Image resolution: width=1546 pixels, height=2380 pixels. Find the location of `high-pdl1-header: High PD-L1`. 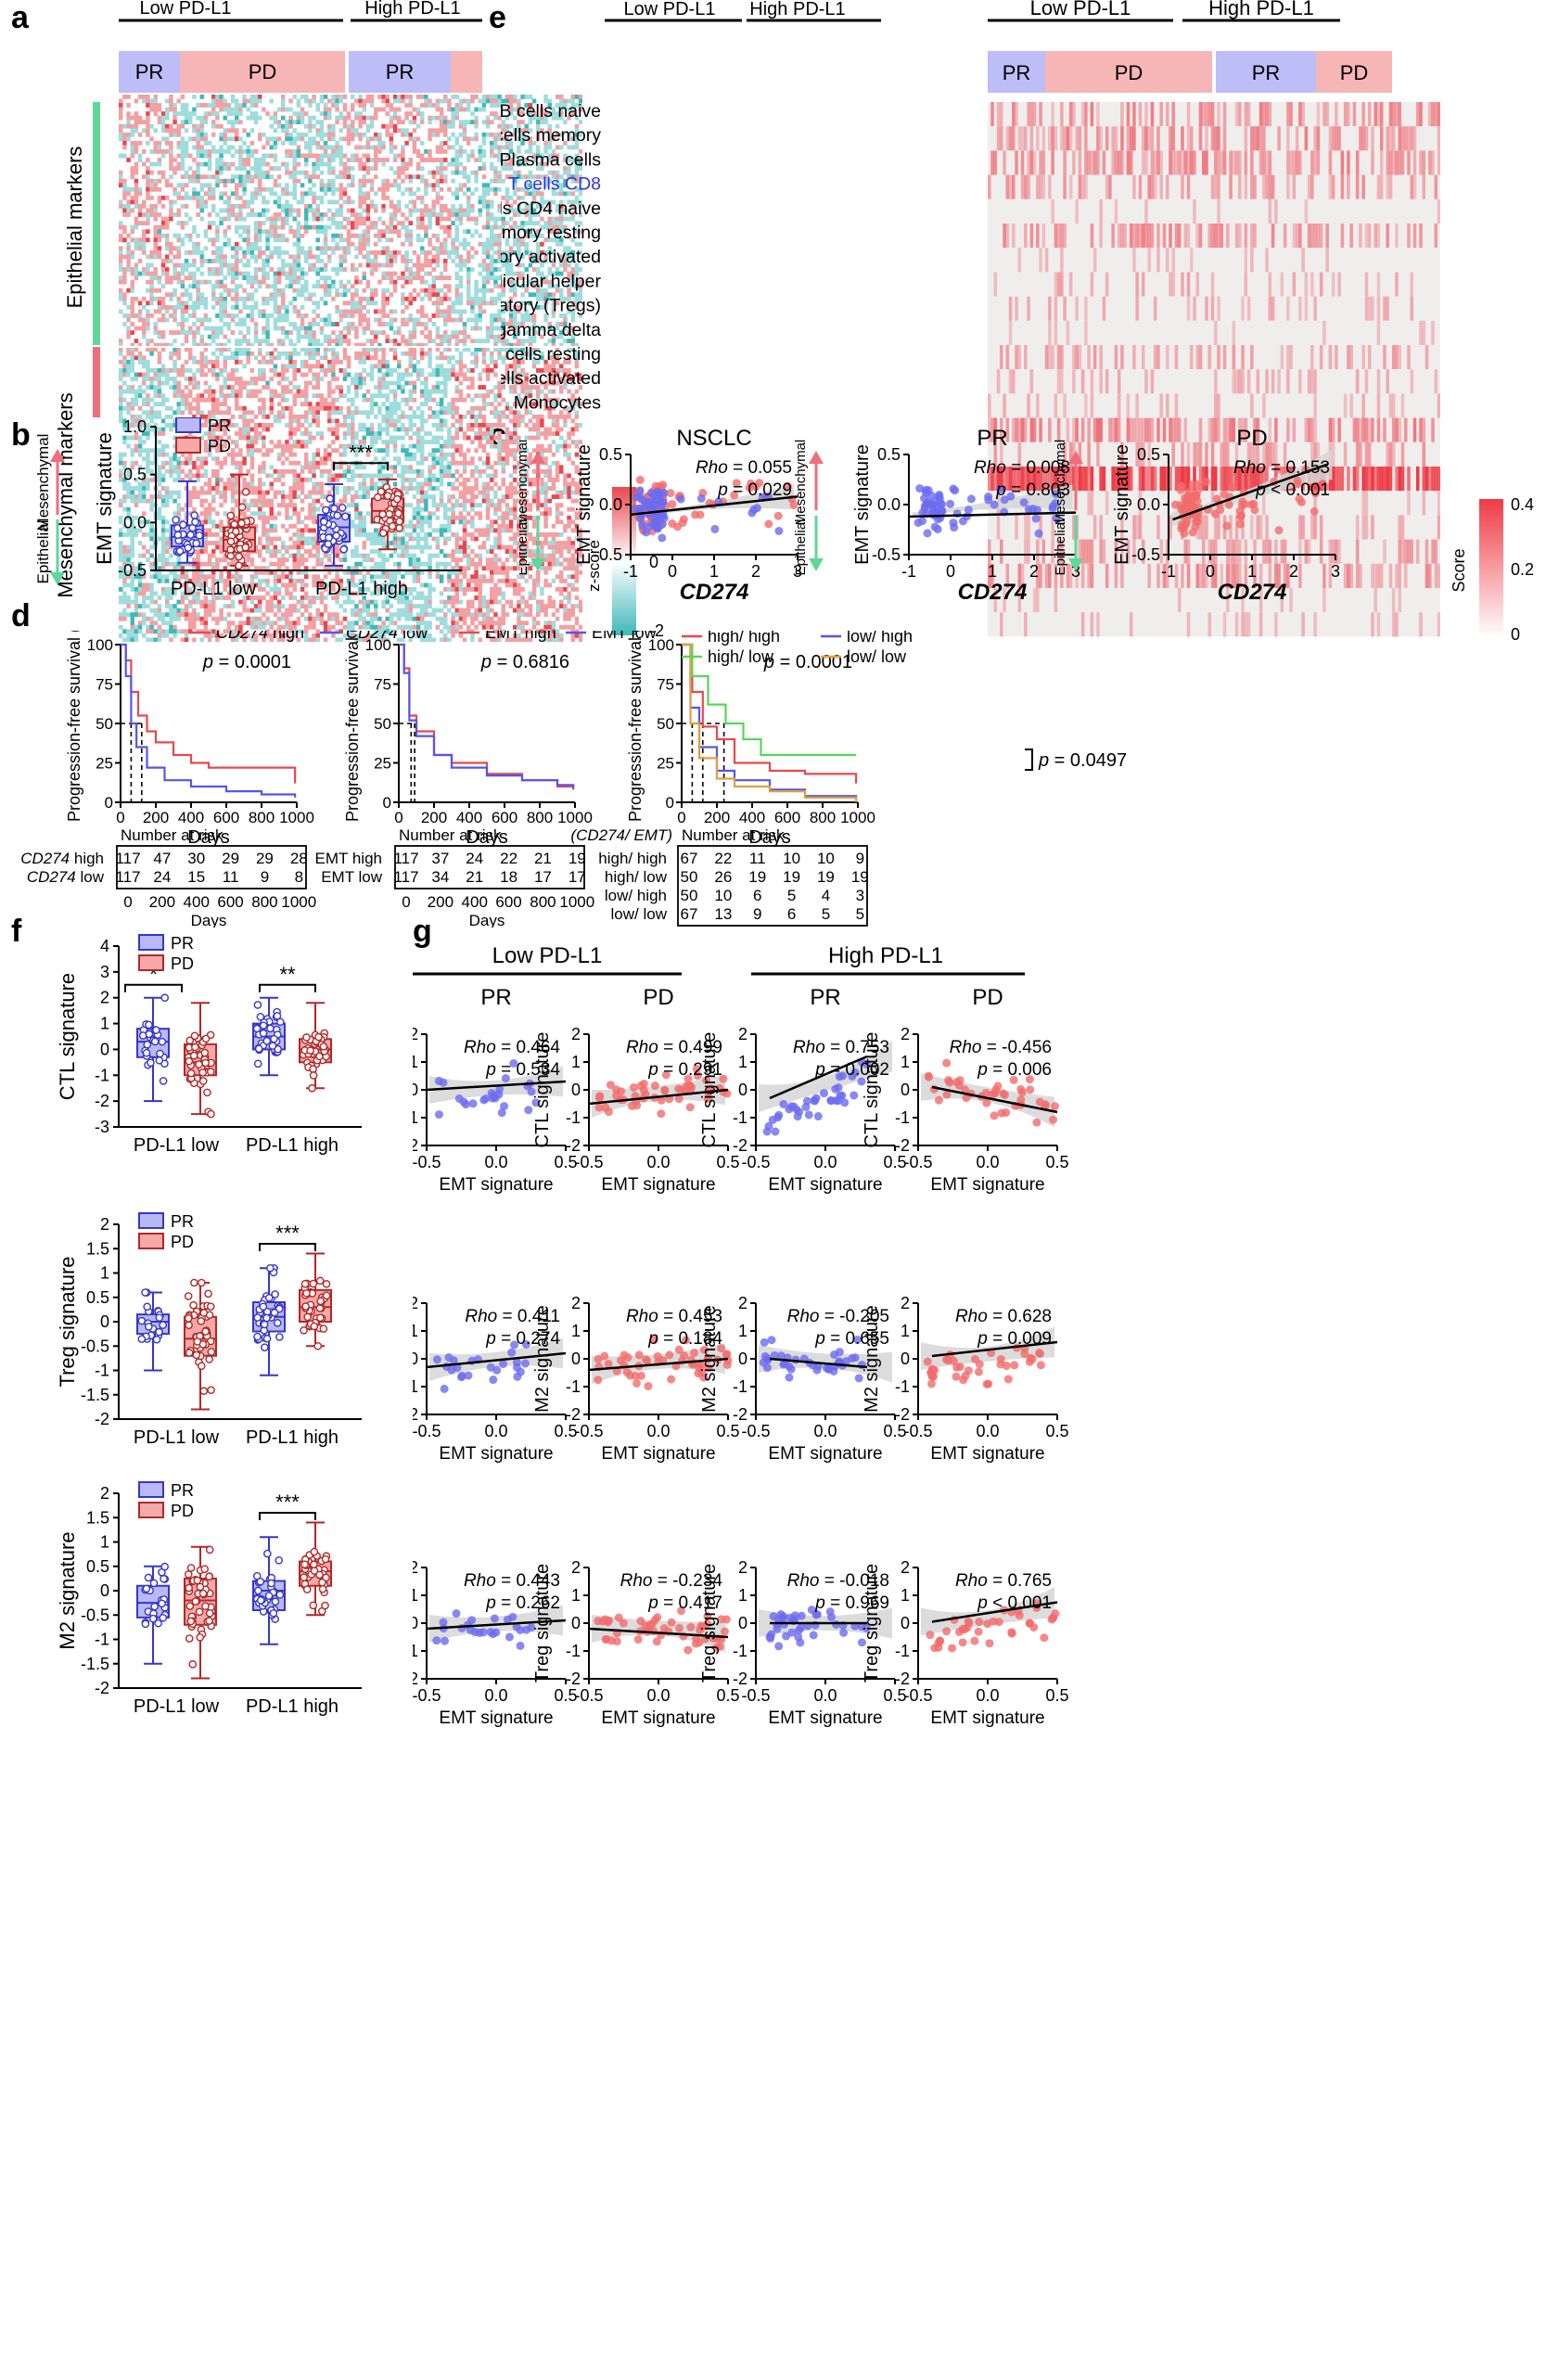

high-pdl1-header: High PD-L1 is located at coordinates (412, 9).